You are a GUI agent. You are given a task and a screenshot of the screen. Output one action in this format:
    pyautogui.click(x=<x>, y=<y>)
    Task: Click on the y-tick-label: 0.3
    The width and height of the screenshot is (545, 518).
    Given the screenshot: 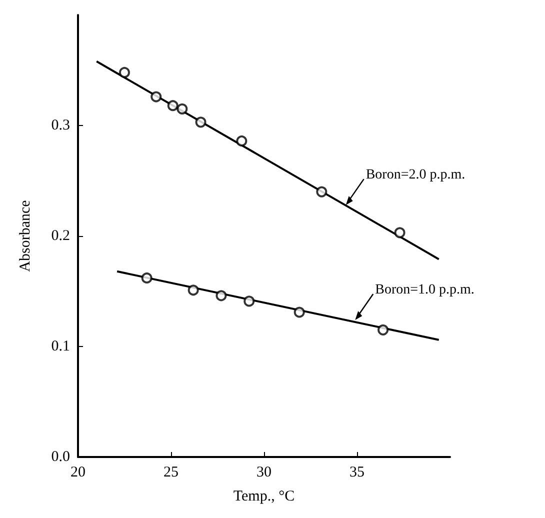 What is the action you would take?
    pyautogui.click(x=60, y=126)
    